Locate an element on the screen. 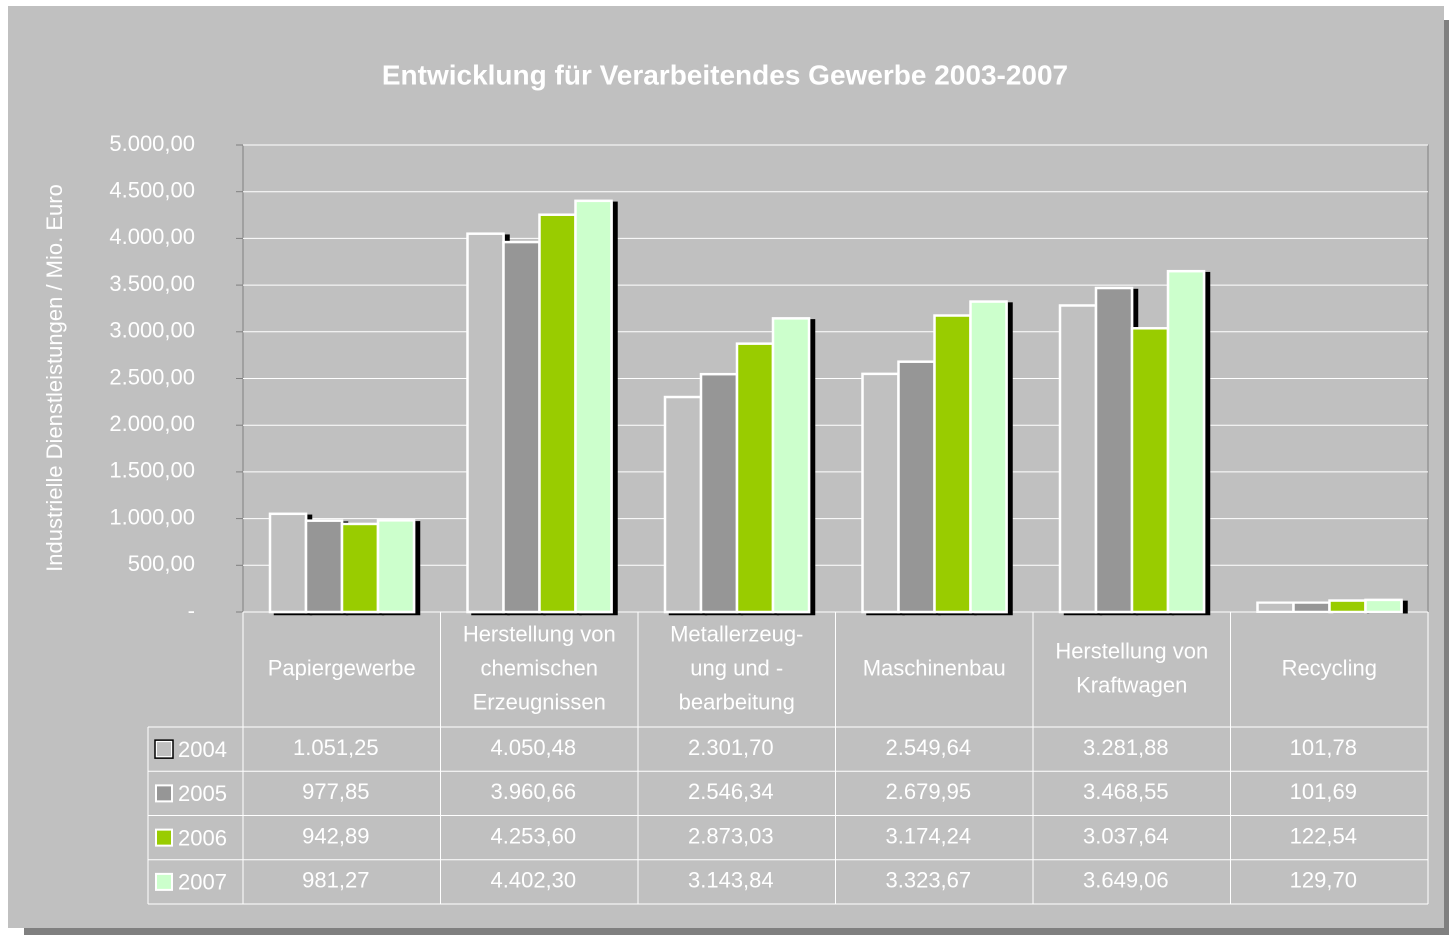 This screenshot has height=935, width=1449. table-value: 4.253,60 is located at coordinates (534, 835).